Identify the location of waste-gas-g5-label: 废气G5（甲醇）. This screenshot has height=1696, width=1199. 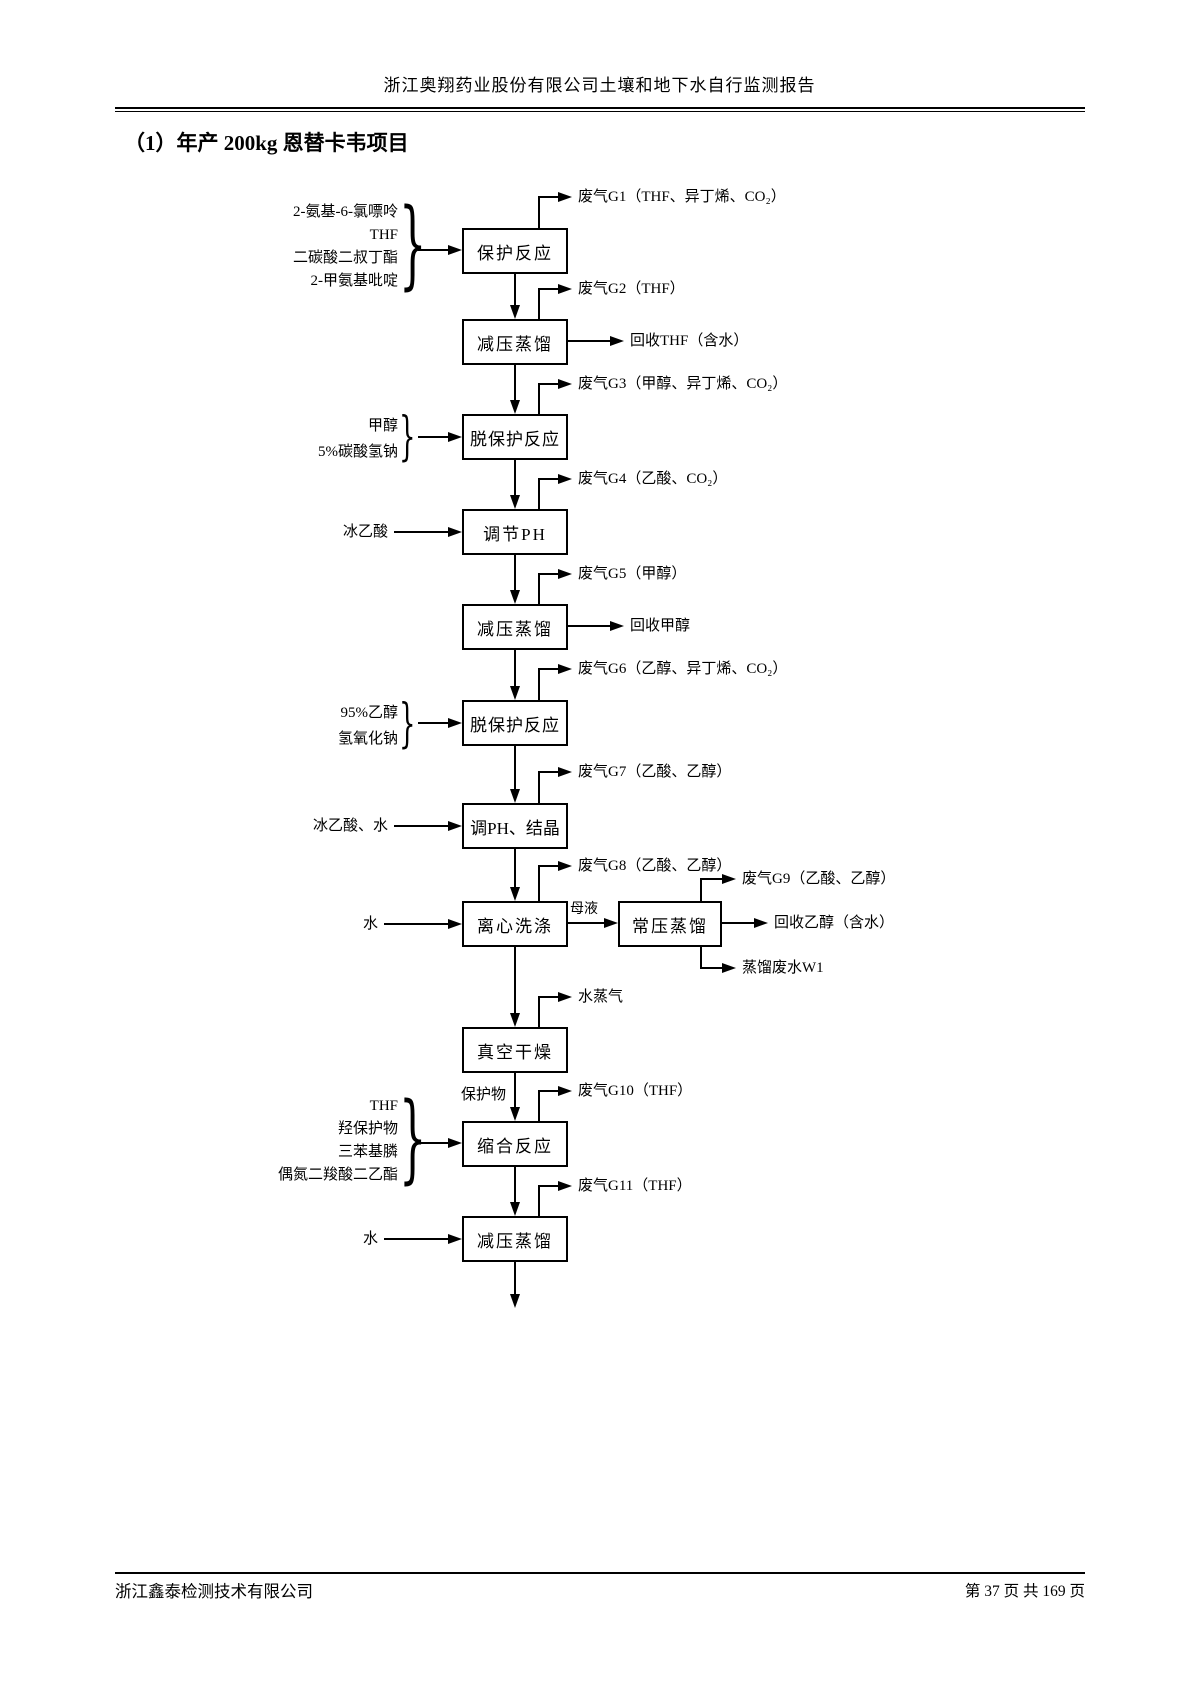
(632, 574).